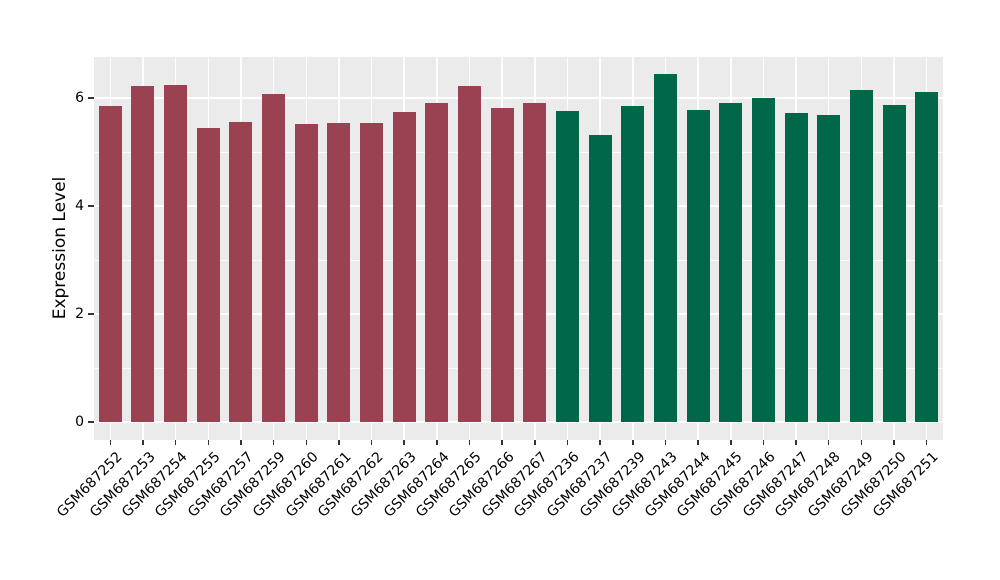  I want to click on x-tick-GSM687255, so click(208, 442).